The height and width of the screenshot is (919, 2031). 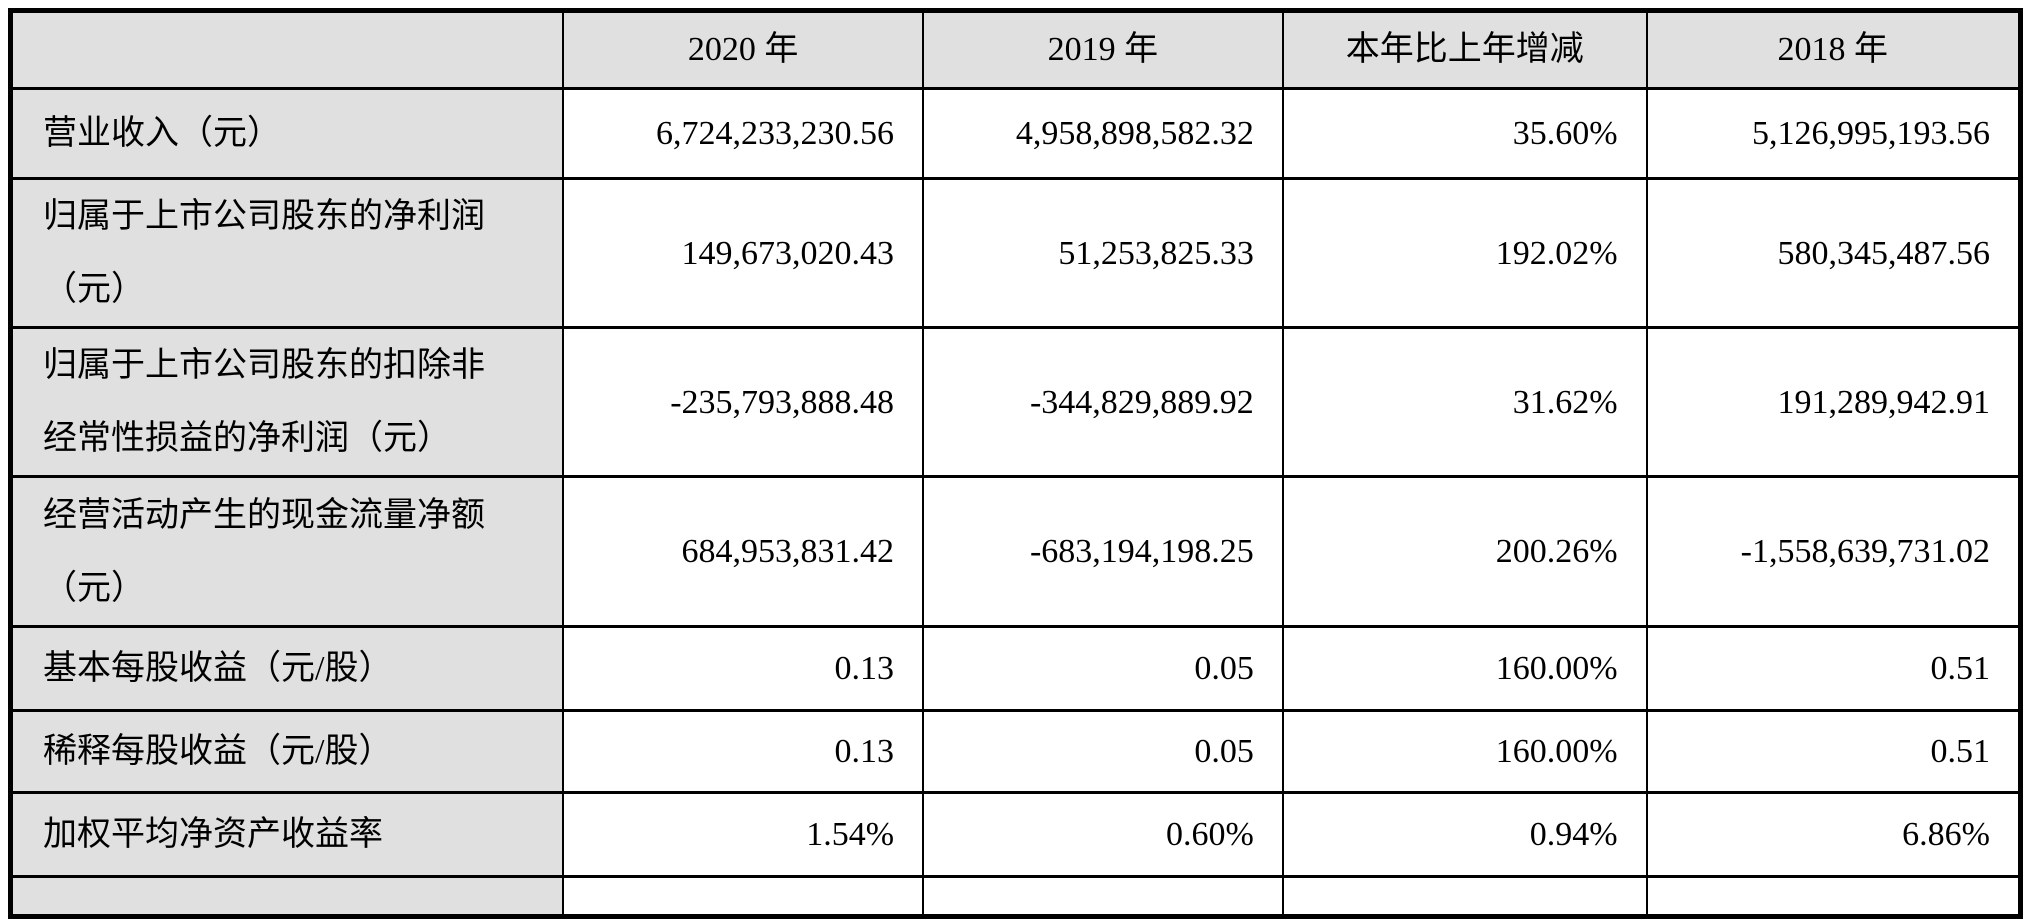 I want to click on row-label: 加权平均净资产收益率, so click(x=287, y=835).